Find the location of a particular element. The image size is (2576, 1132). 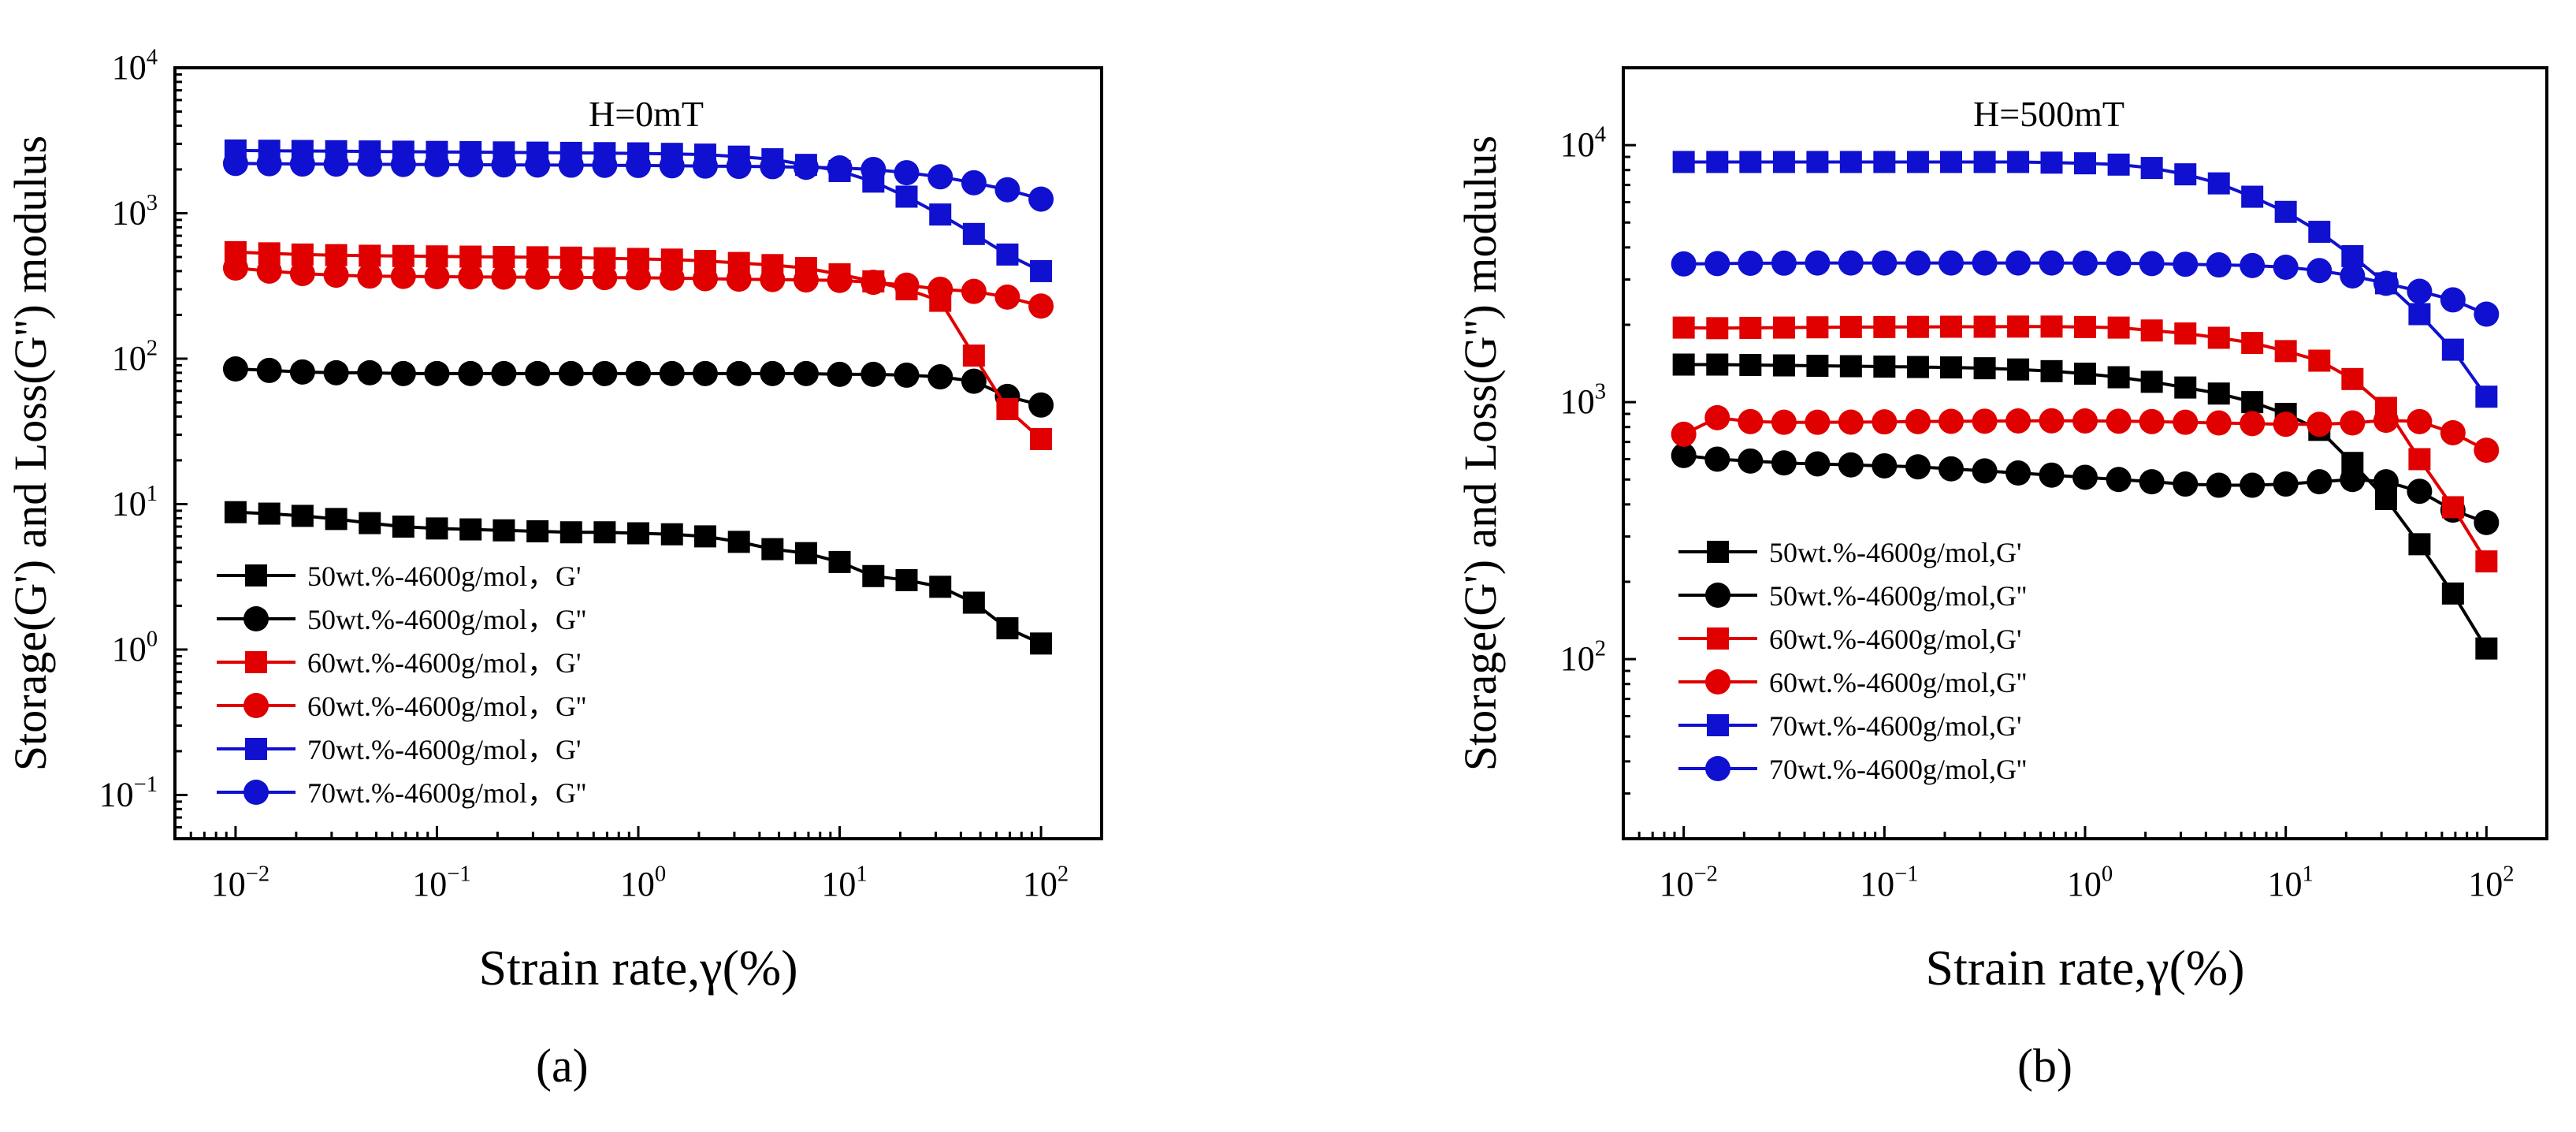

legend-label: 60wt.%-4600g/mol,G' is located at coordinates (1895, 639).